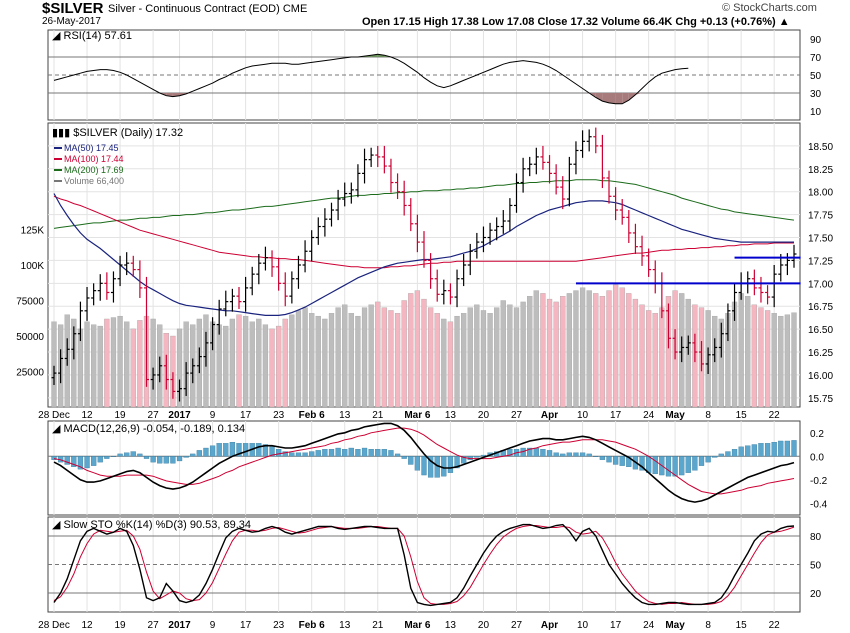  Describe the element at coordinates (424, 204) in the screenshot. I see `ma200-line` at that location.